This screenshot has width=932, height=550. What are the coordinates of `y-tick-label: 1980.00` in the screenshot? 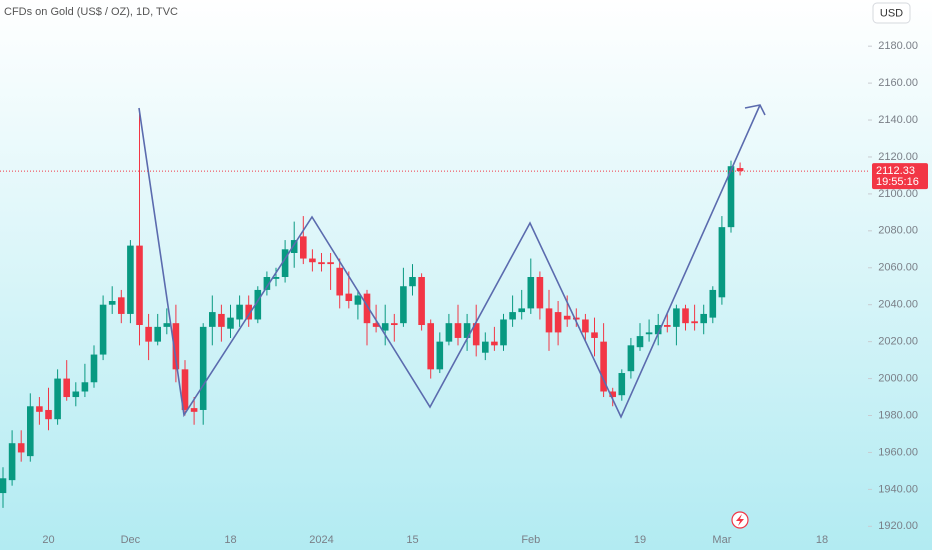 It's located at (898, 415).